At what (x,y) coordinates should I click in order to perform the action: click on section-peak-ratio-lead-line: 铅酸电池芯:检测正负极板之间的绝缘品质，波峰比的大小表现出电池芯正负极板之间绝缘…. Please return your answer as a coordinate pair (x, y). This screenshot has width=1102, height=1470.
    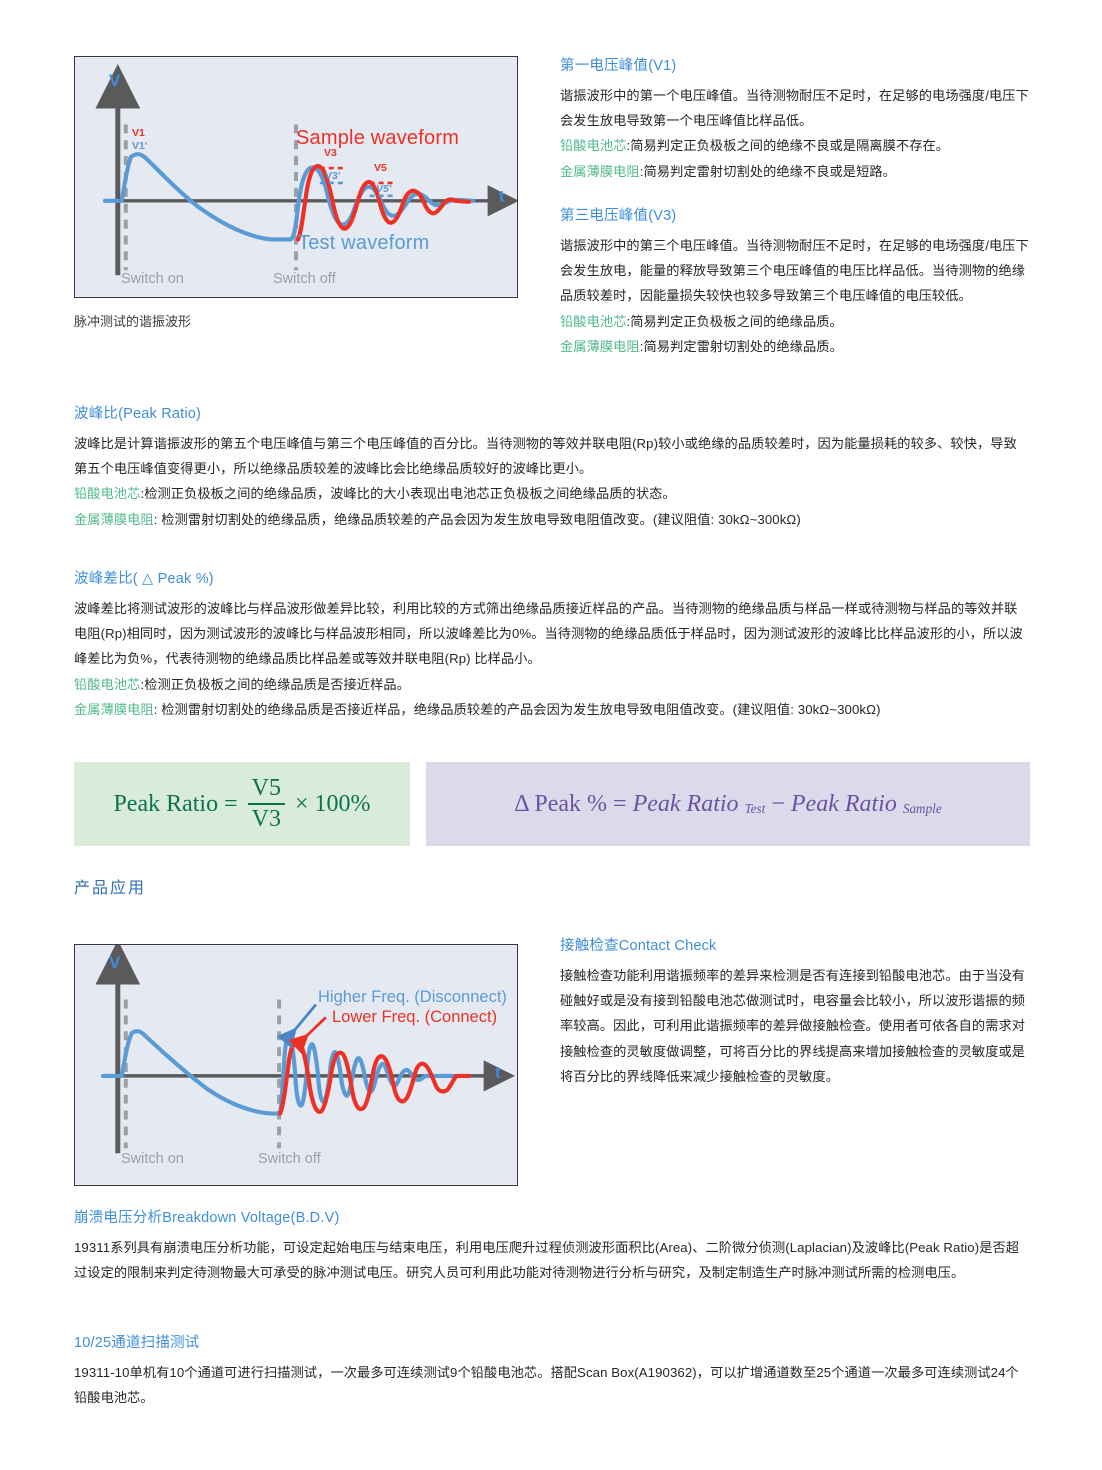
    Looking at the image, I should click on (552, 493).